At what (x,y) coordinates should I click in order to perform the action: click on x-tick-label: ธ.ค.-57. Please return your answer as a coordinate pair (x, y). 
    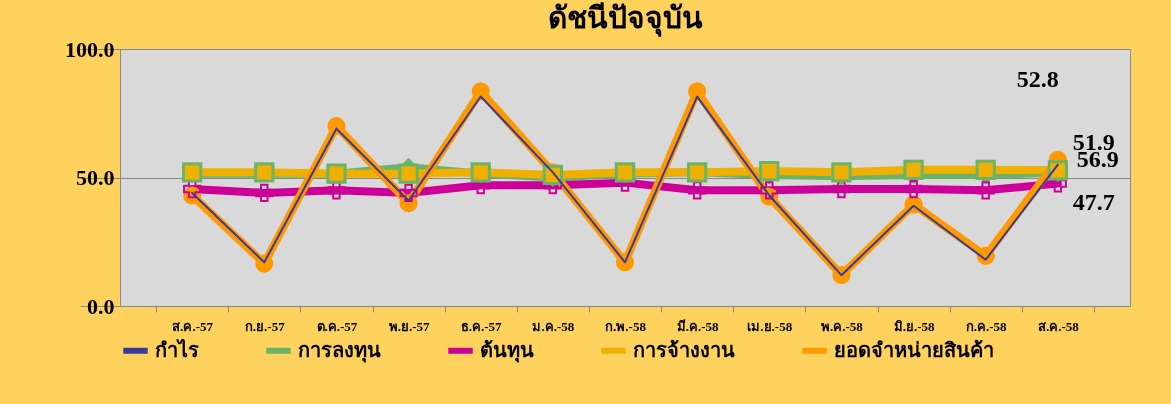
    Looking at the image, I should click on (481, 326).